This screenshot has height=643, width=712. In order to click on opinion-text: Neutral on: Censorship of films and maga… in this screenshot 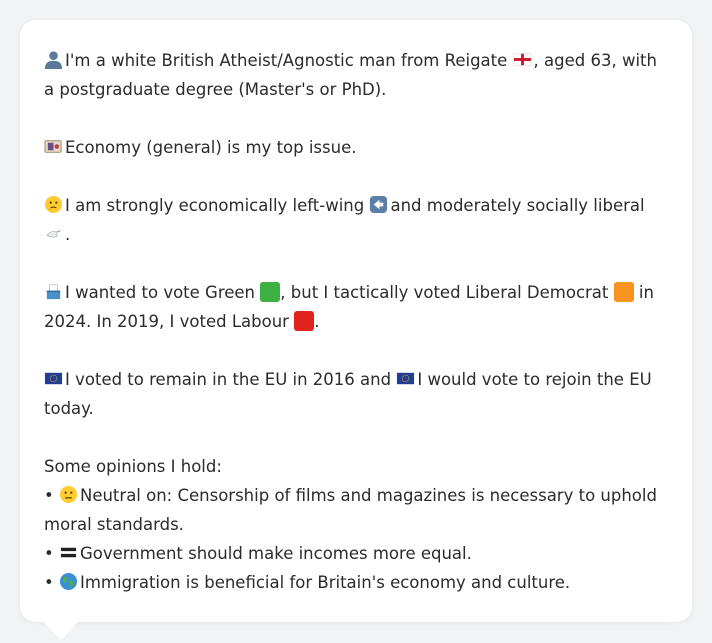, I will do `click(350, 510)`.